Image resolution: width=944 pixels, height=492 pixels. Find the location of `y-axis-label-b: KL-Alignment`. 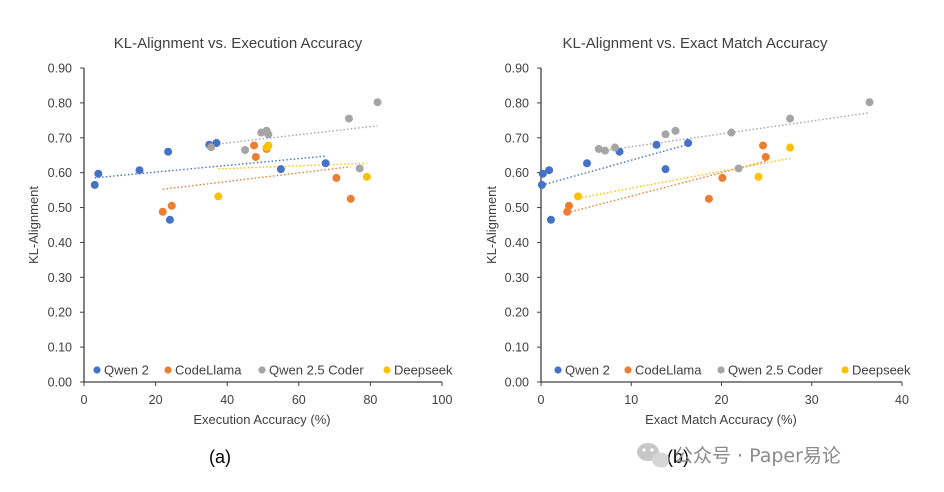

y-axis-label-b: KL-Alignment is located at coordinates (491, 225).